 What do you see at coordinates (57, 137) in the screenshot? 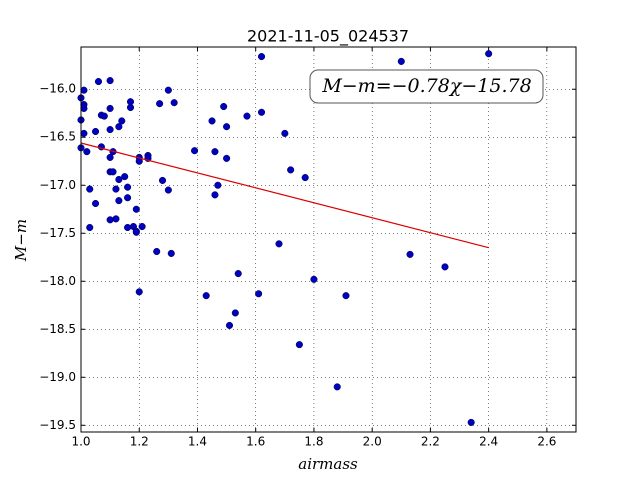
I see `y-tick-label: −16.5` at bounding box center [57, 137].